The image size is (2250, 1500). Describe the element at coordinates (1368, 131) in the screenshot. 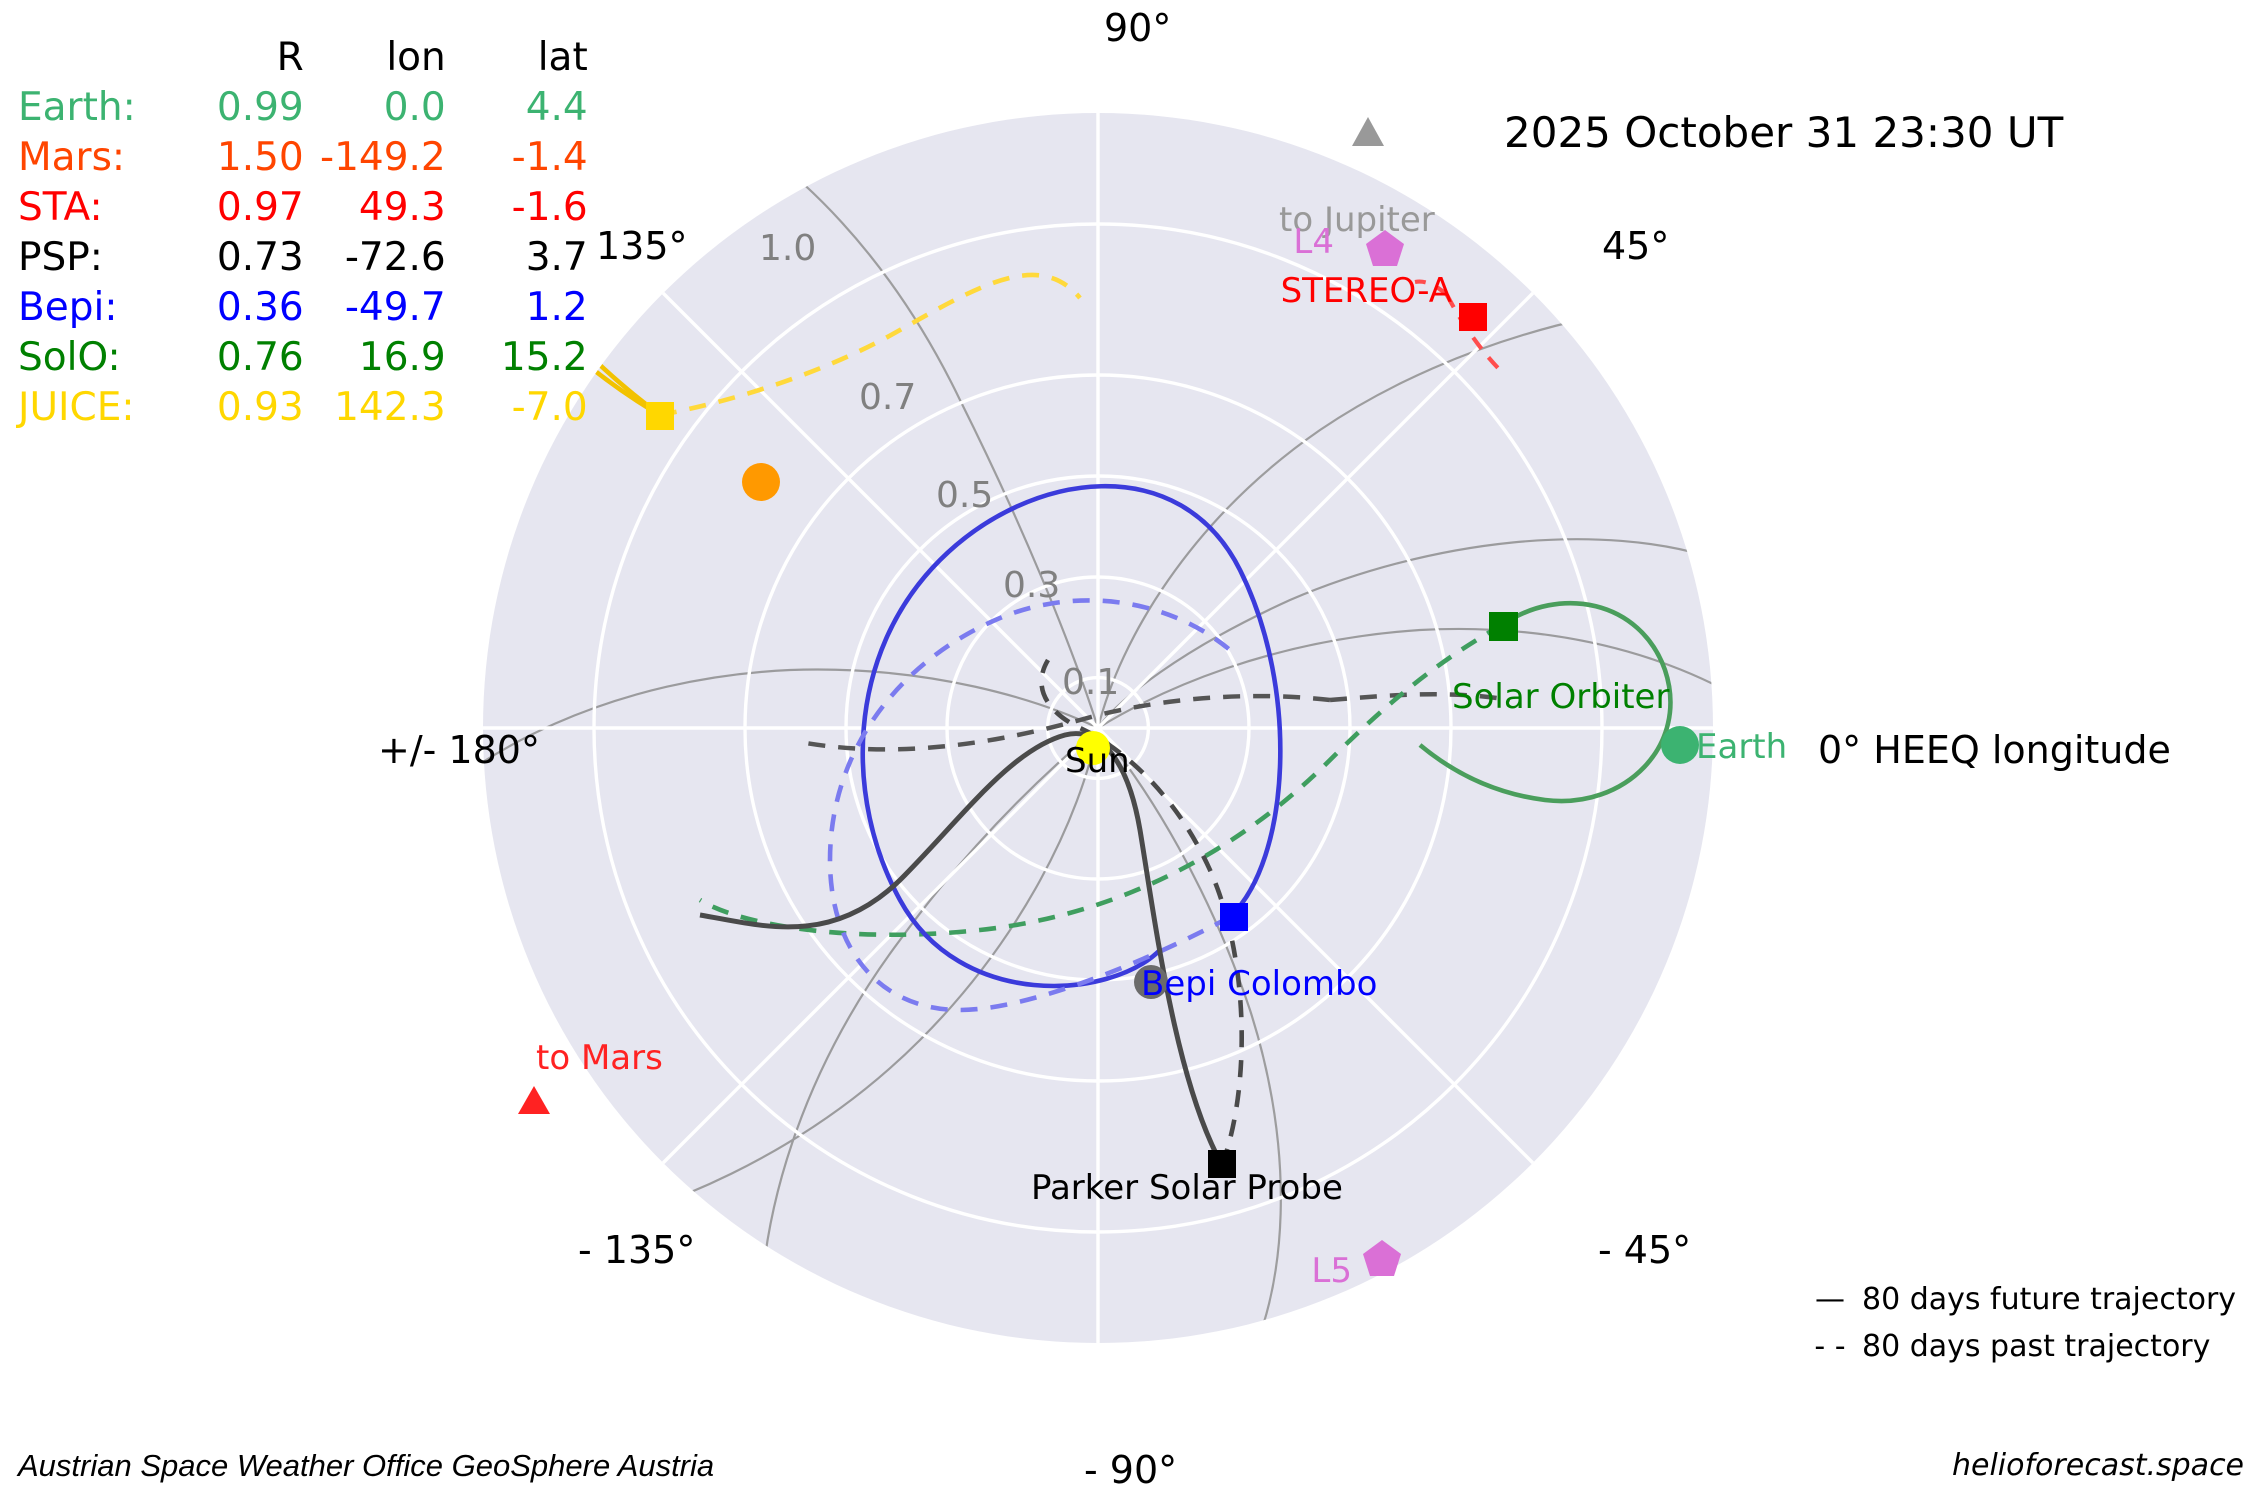

I see `to-jupiter-triangle-icon` at that location.